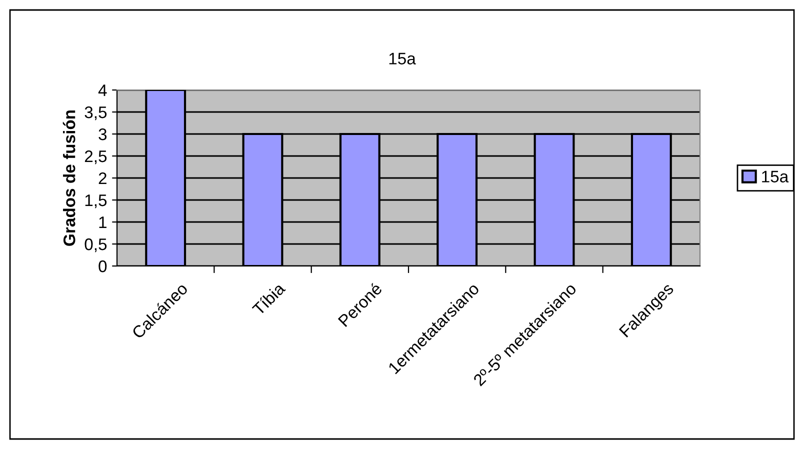 The height and width of the screenshot is (449, 804). I want to click on y-tick-label: 4, so click(102, 90).